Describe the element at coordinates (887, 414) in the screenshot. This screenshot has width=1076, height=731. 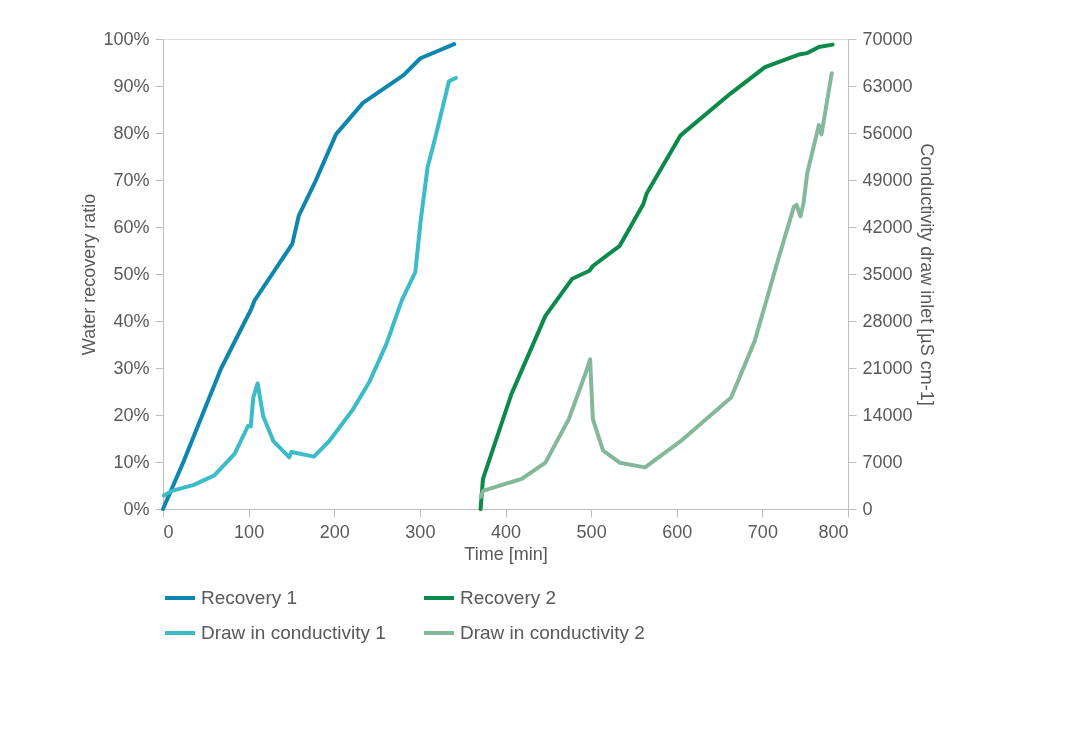
I see `y2-tick-label: 14000` at that location.